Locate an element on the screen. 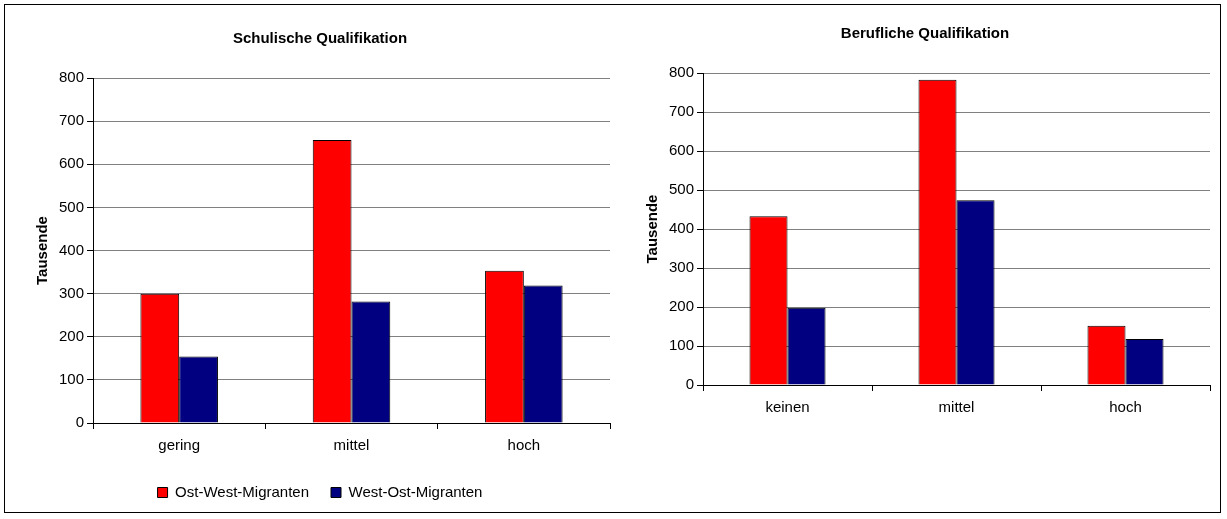  chart-title: Berufliche Qualifikation is located at coordinates (925, 33).